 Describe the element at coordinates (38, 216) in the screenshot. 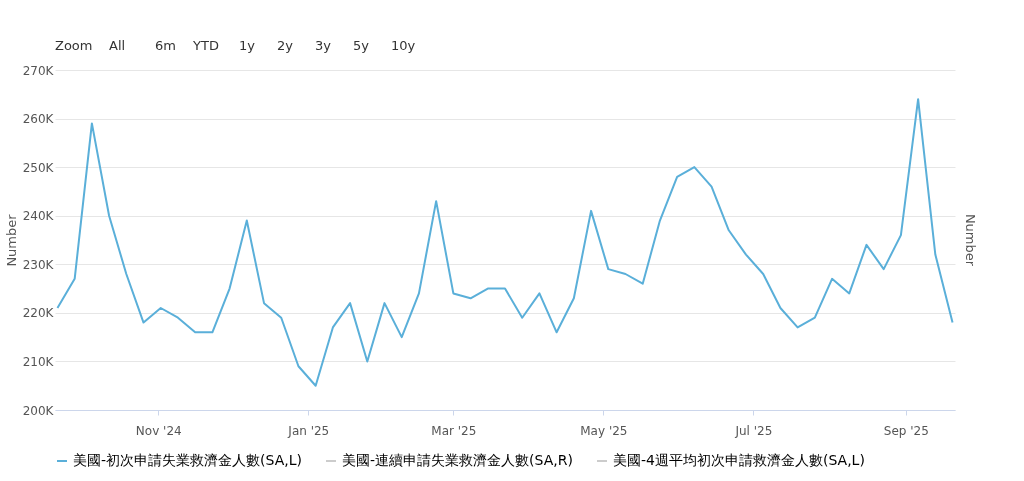

I see `y-tick-label: 240K` at that location.